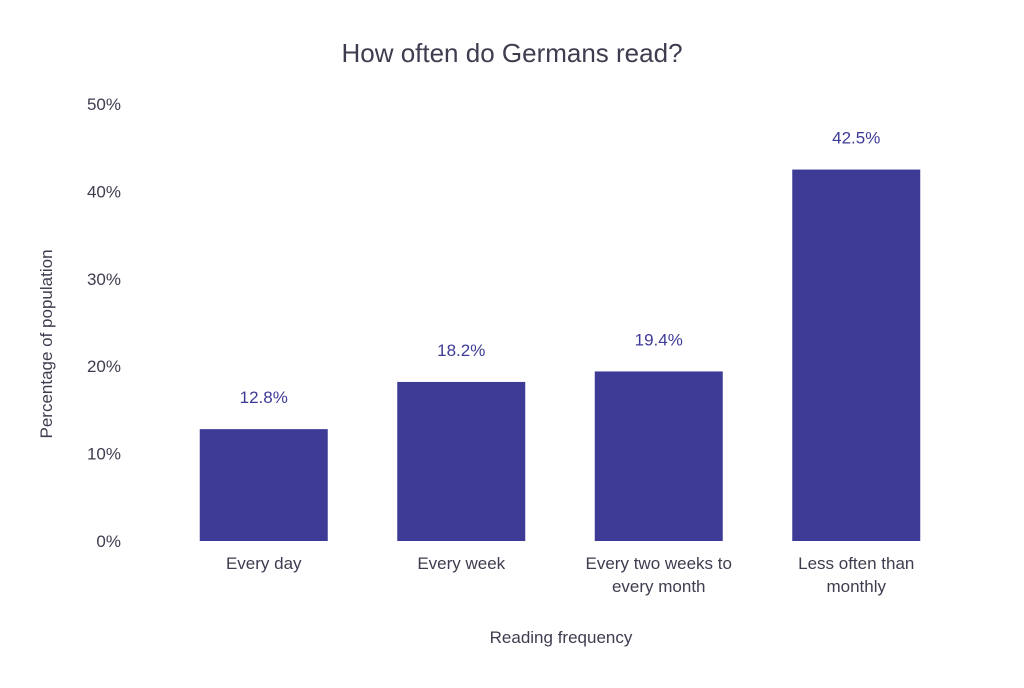 This screenshot has width=1024, height=688. Describe the element at coordinates (104, 104) in the screenshot. I see `y-tick-label: 50%` at that location.